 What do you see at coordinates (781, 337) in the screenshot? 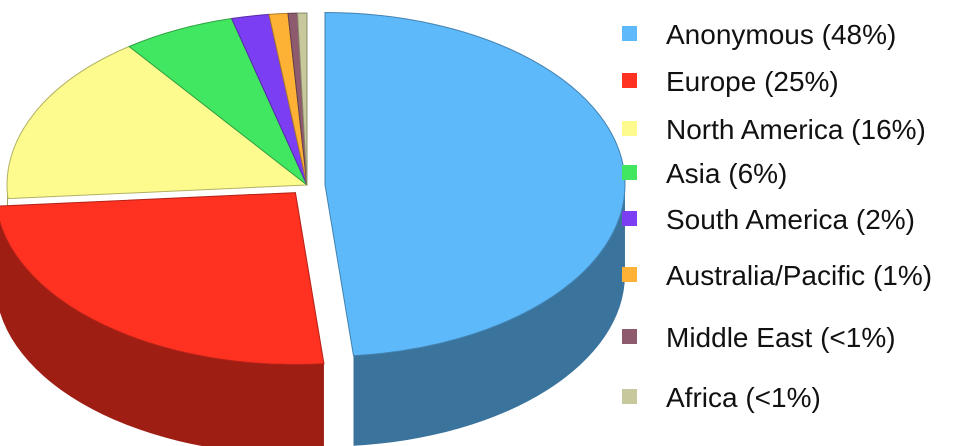
I see `legend-label: Middle East (<1%)` at bounding box center [781, 337].